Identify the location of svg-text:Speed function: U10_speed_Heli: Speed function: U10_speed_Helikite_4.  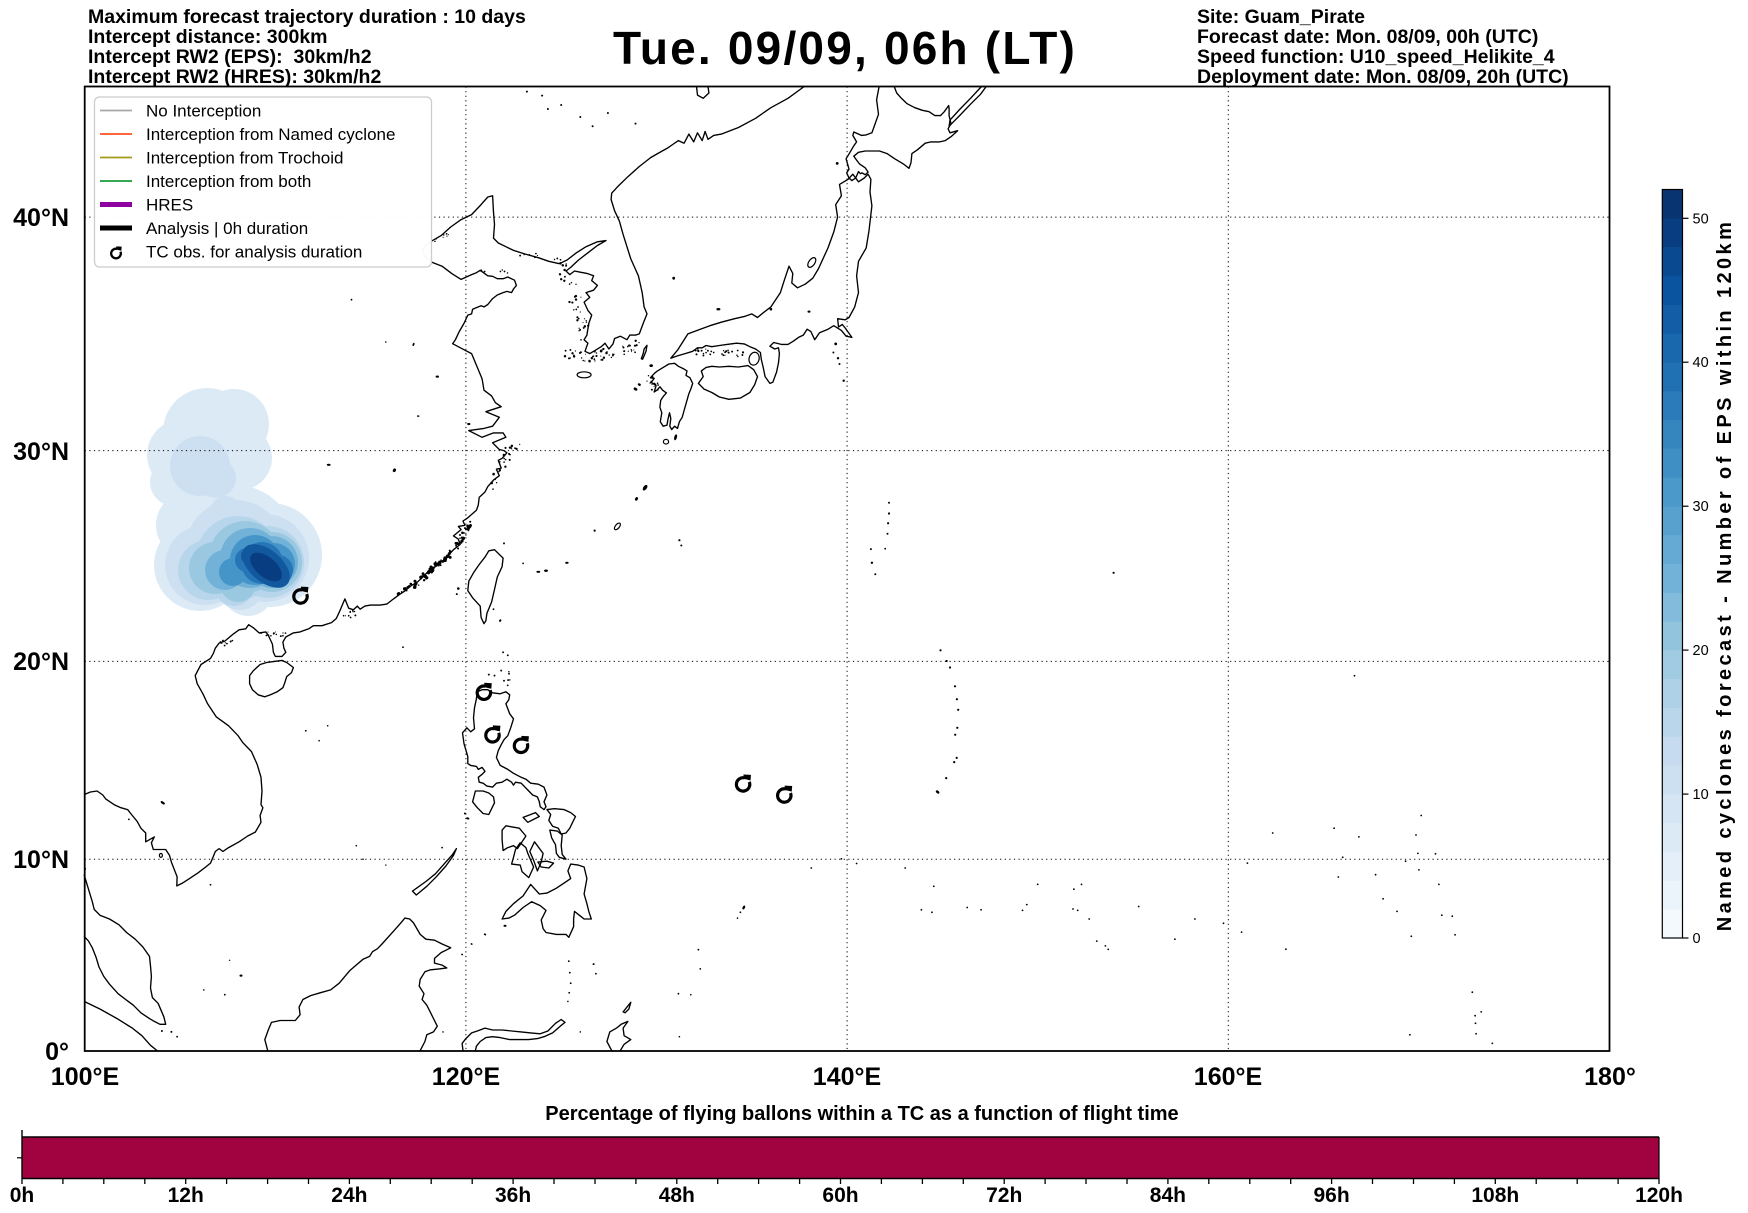
(1376, 57).